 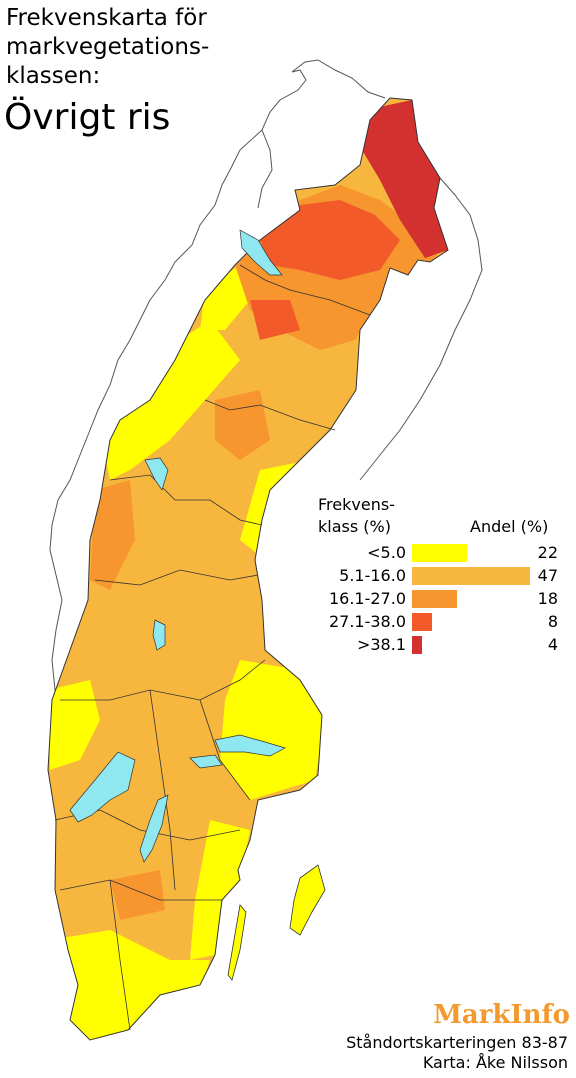 I want to click on lake-storsjon, so click(x=156, y=474).